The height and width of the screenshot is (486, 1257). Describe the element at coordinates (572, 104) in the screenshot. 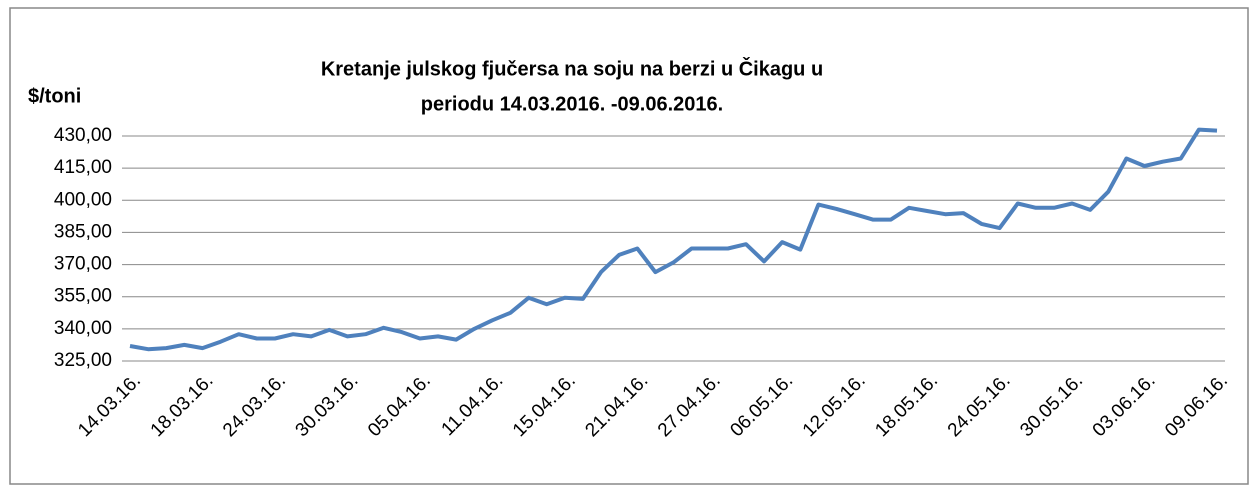

I see `chart-title: periodu 14.03.2016. -09.06.2016.` at that location.